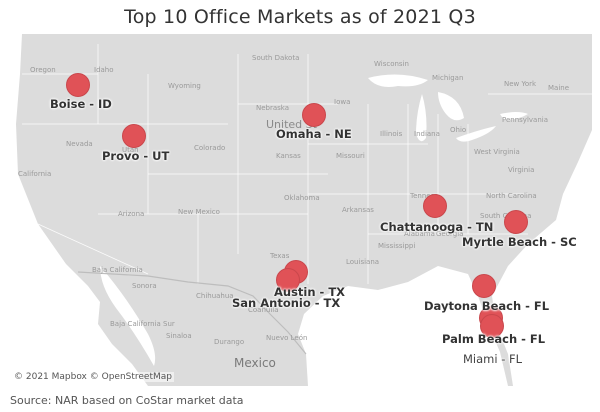  Describe the element at coordinates (43, 70) in the screenshot. I see `geo-label: Oregon` at that location.